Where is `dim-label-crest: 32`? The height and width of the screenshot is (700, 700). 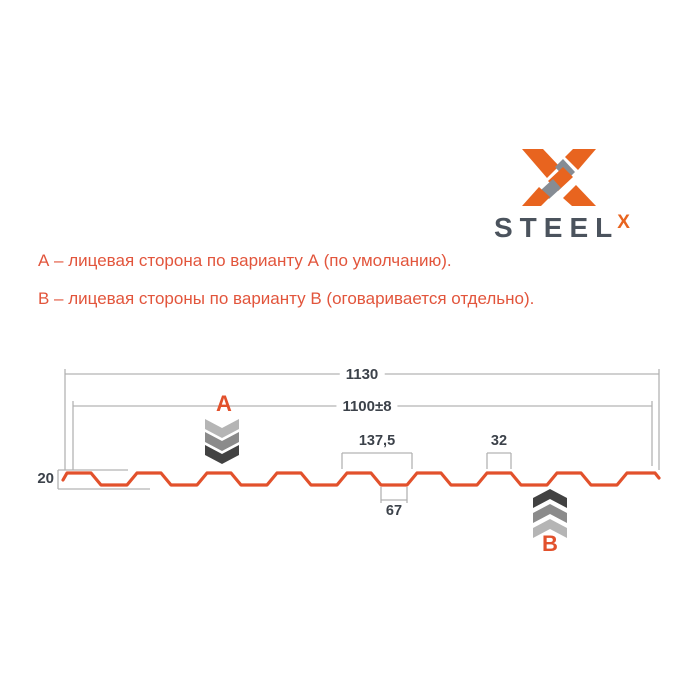 dim-label-crest: 32 is located at coordinates (499, 441).